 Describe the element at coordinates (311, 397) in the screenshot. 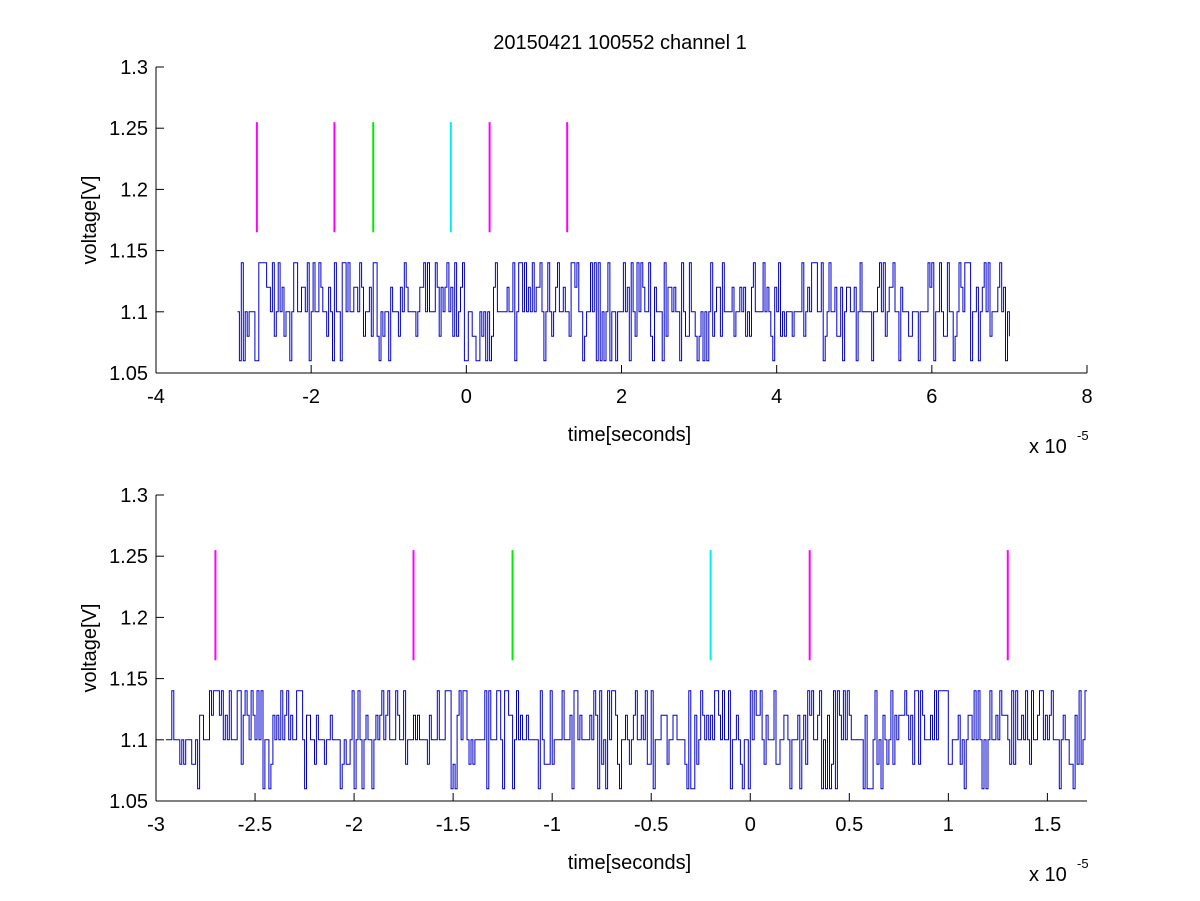

I see `p0-x-tick-label: -2` at that location.